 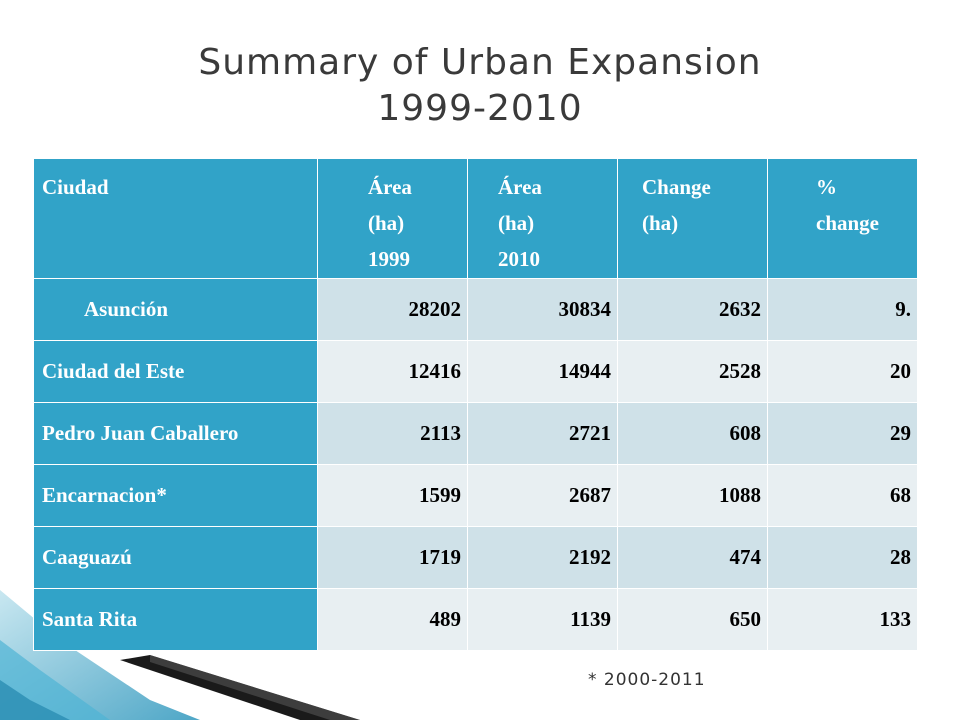 I want to click on table-row: Caaguazú 1719 2192 474 28, so click(x=475, y=557).